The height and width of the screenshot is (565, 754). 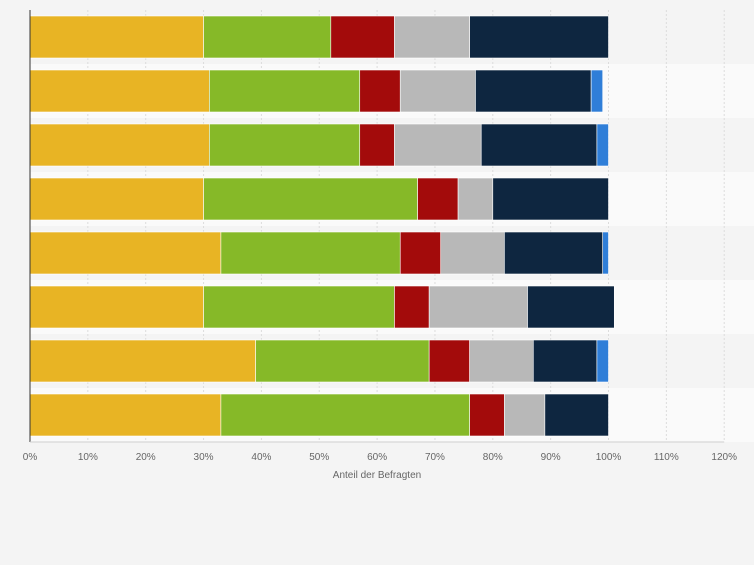 What do you see at coordinates (119, 91) in the screenshot?
I see `bar-row2-segment1` at bounding box center [119, 91].